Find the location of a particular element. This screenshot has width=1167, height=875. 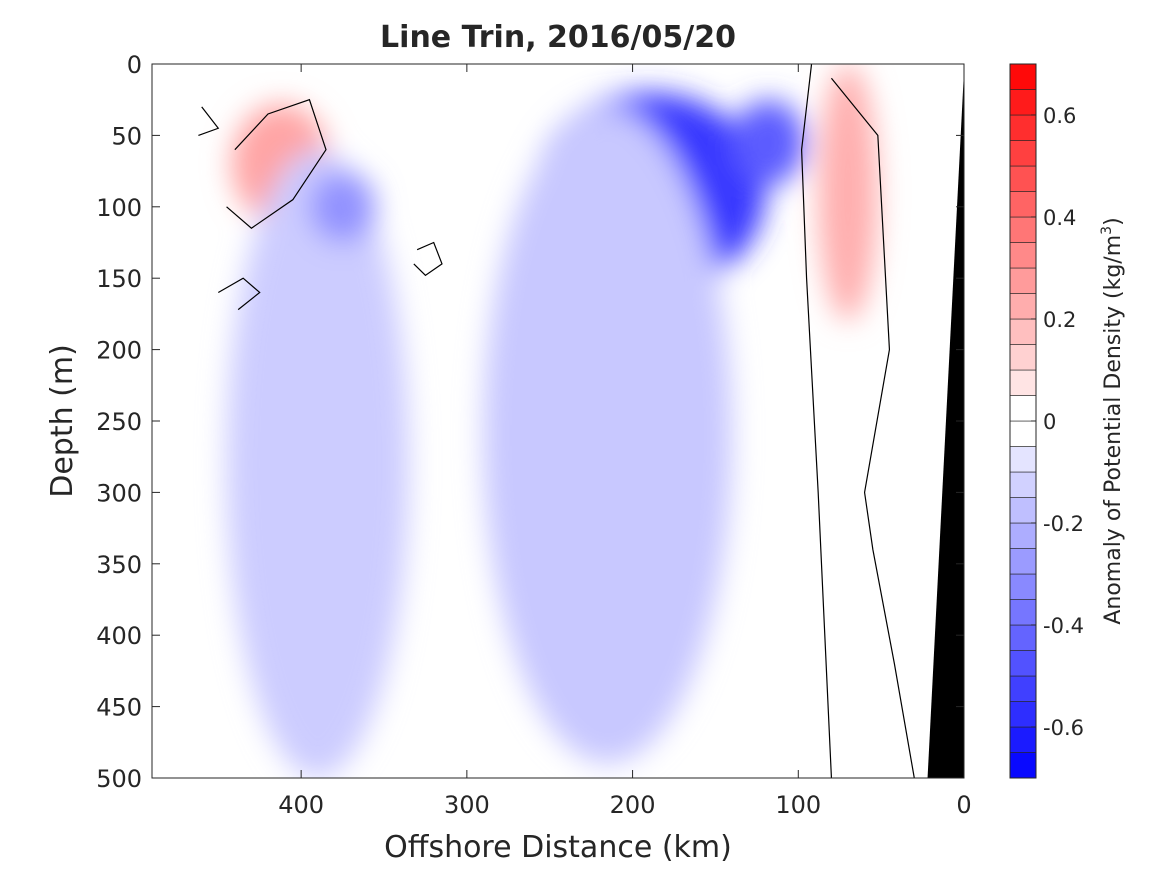

colorbar-label-main: Anomaly of Potential Density (kg/m is located at coordinates (1113, 430).